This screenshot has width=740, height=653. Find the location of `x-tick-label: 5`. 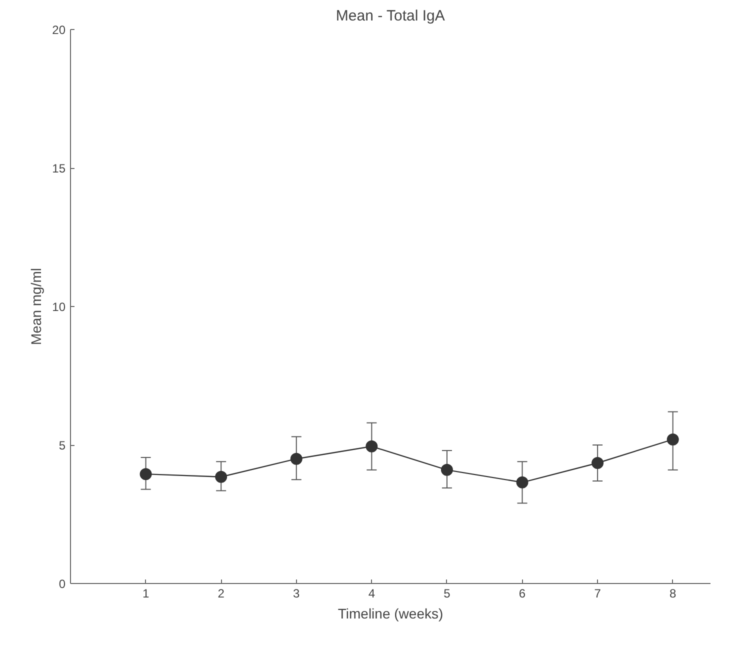

x-tick-label: 5 is located at coordinates (447, 593).